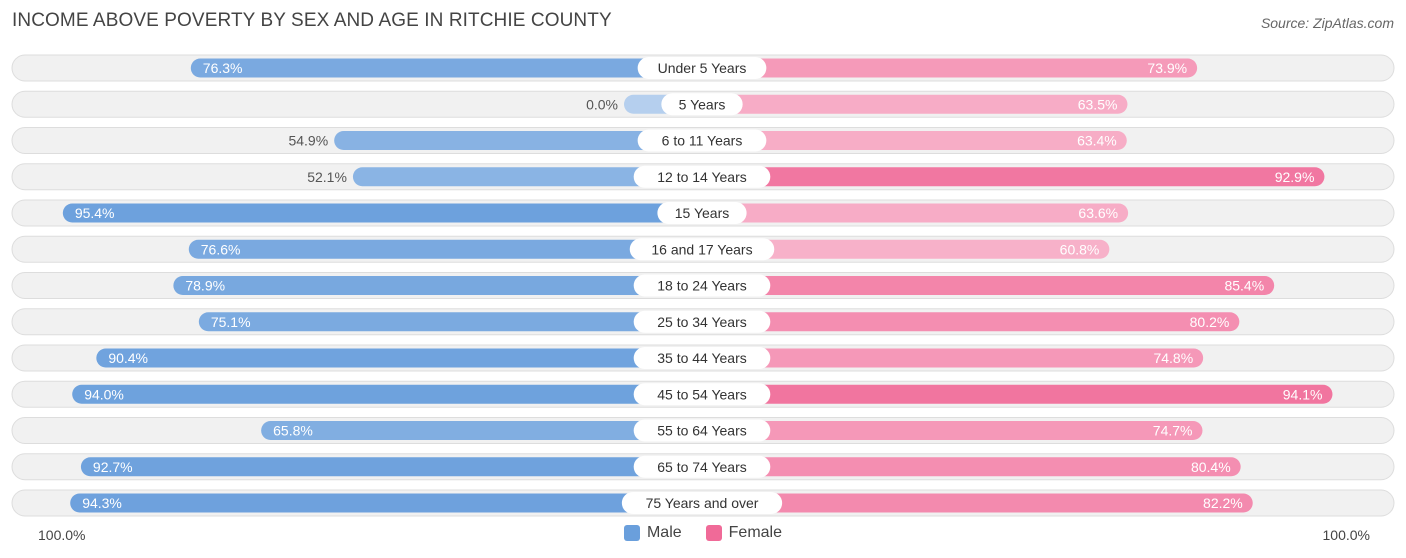 The width and height of the screenshot is (1406, 558). Describe the element at coordinates (631, 533) in the screenshot. I see `legend-swatch-male` at that location.